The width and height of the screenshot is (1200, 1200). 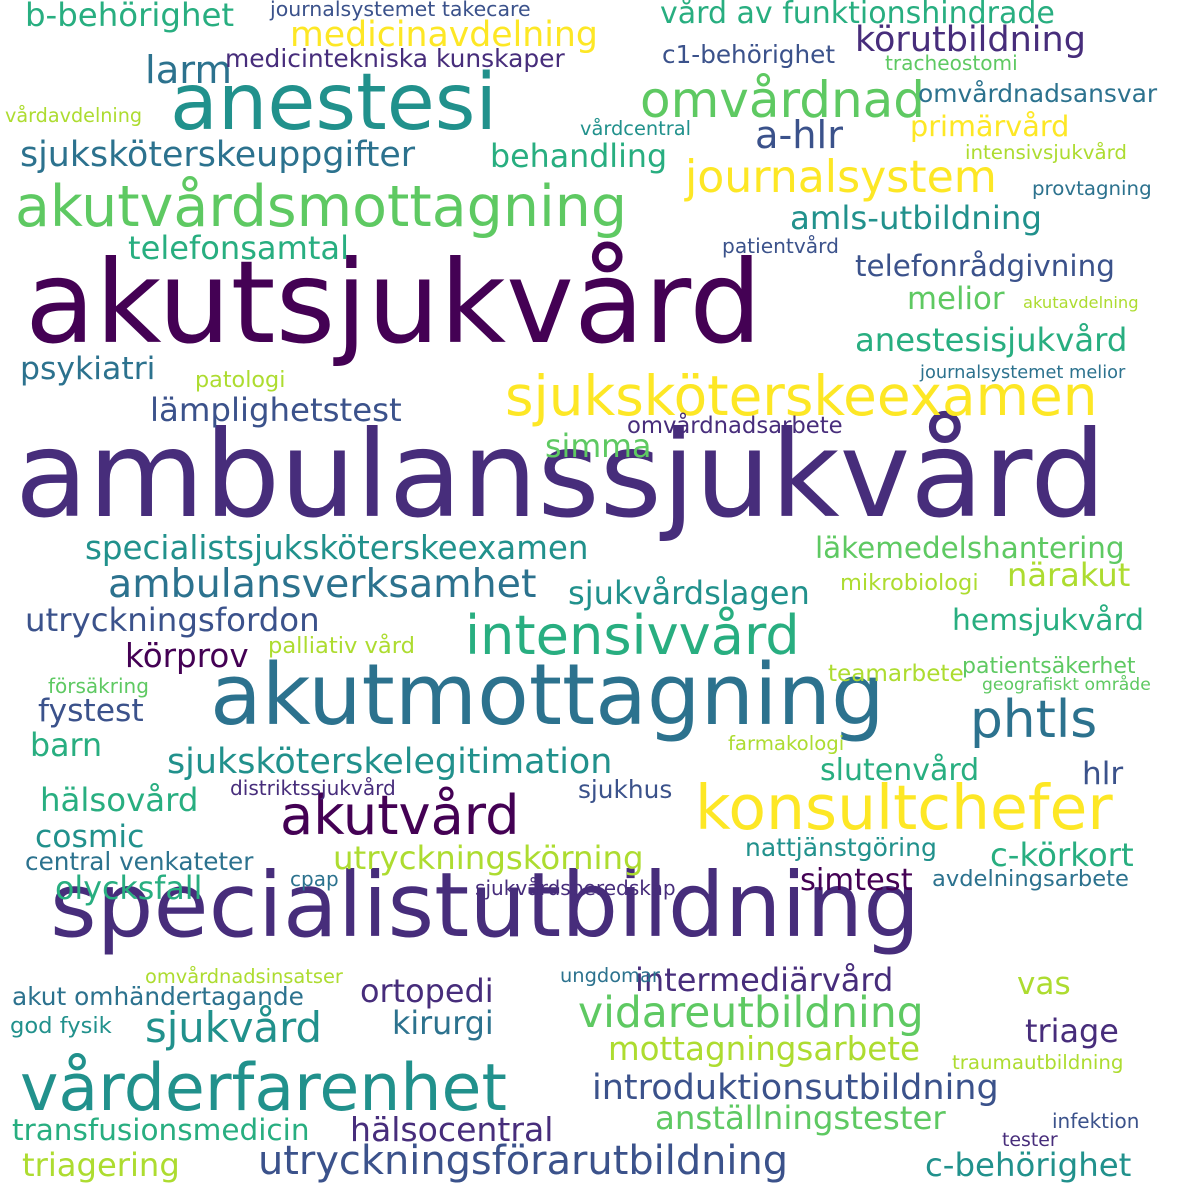 What do you see at coordinates (970, 548) in the screenshot?
I see `word: läkemedelshantering` at bounding box center [970, 548].